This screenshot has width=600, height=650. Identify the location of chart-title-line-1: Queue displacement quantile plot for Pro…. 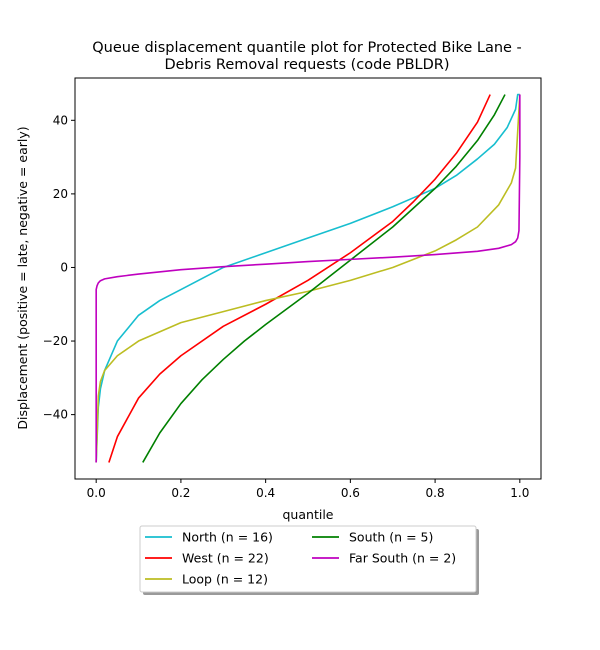
(307, 48).